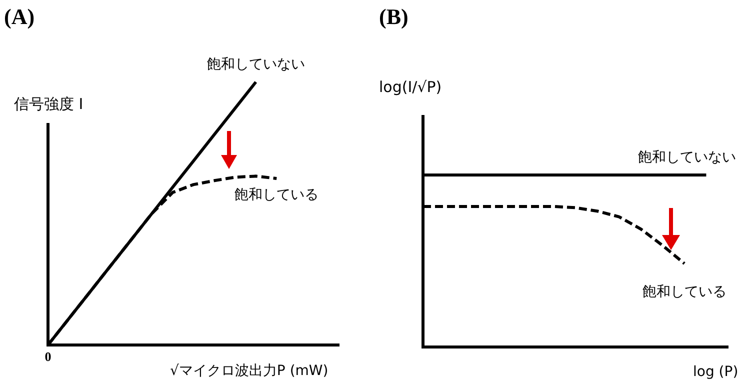 Image resolution: width=750 pixels, height=391 pixels. I want to click on y-axis-title: 信号強度 I, so click(49, 104).